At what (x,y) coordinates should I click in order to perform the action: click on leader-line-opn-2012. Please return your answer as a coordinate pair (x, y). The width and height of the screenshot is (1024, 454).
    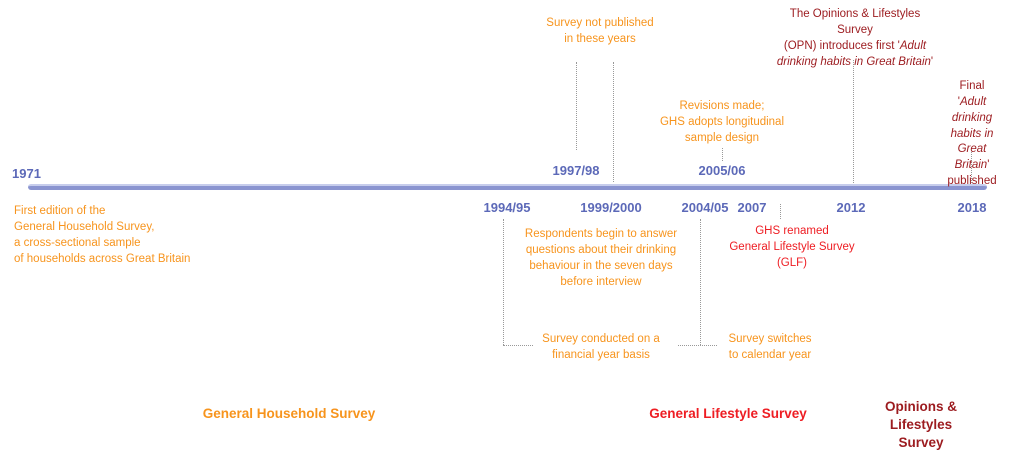
    Looking at the image, I should click on (853, 121).